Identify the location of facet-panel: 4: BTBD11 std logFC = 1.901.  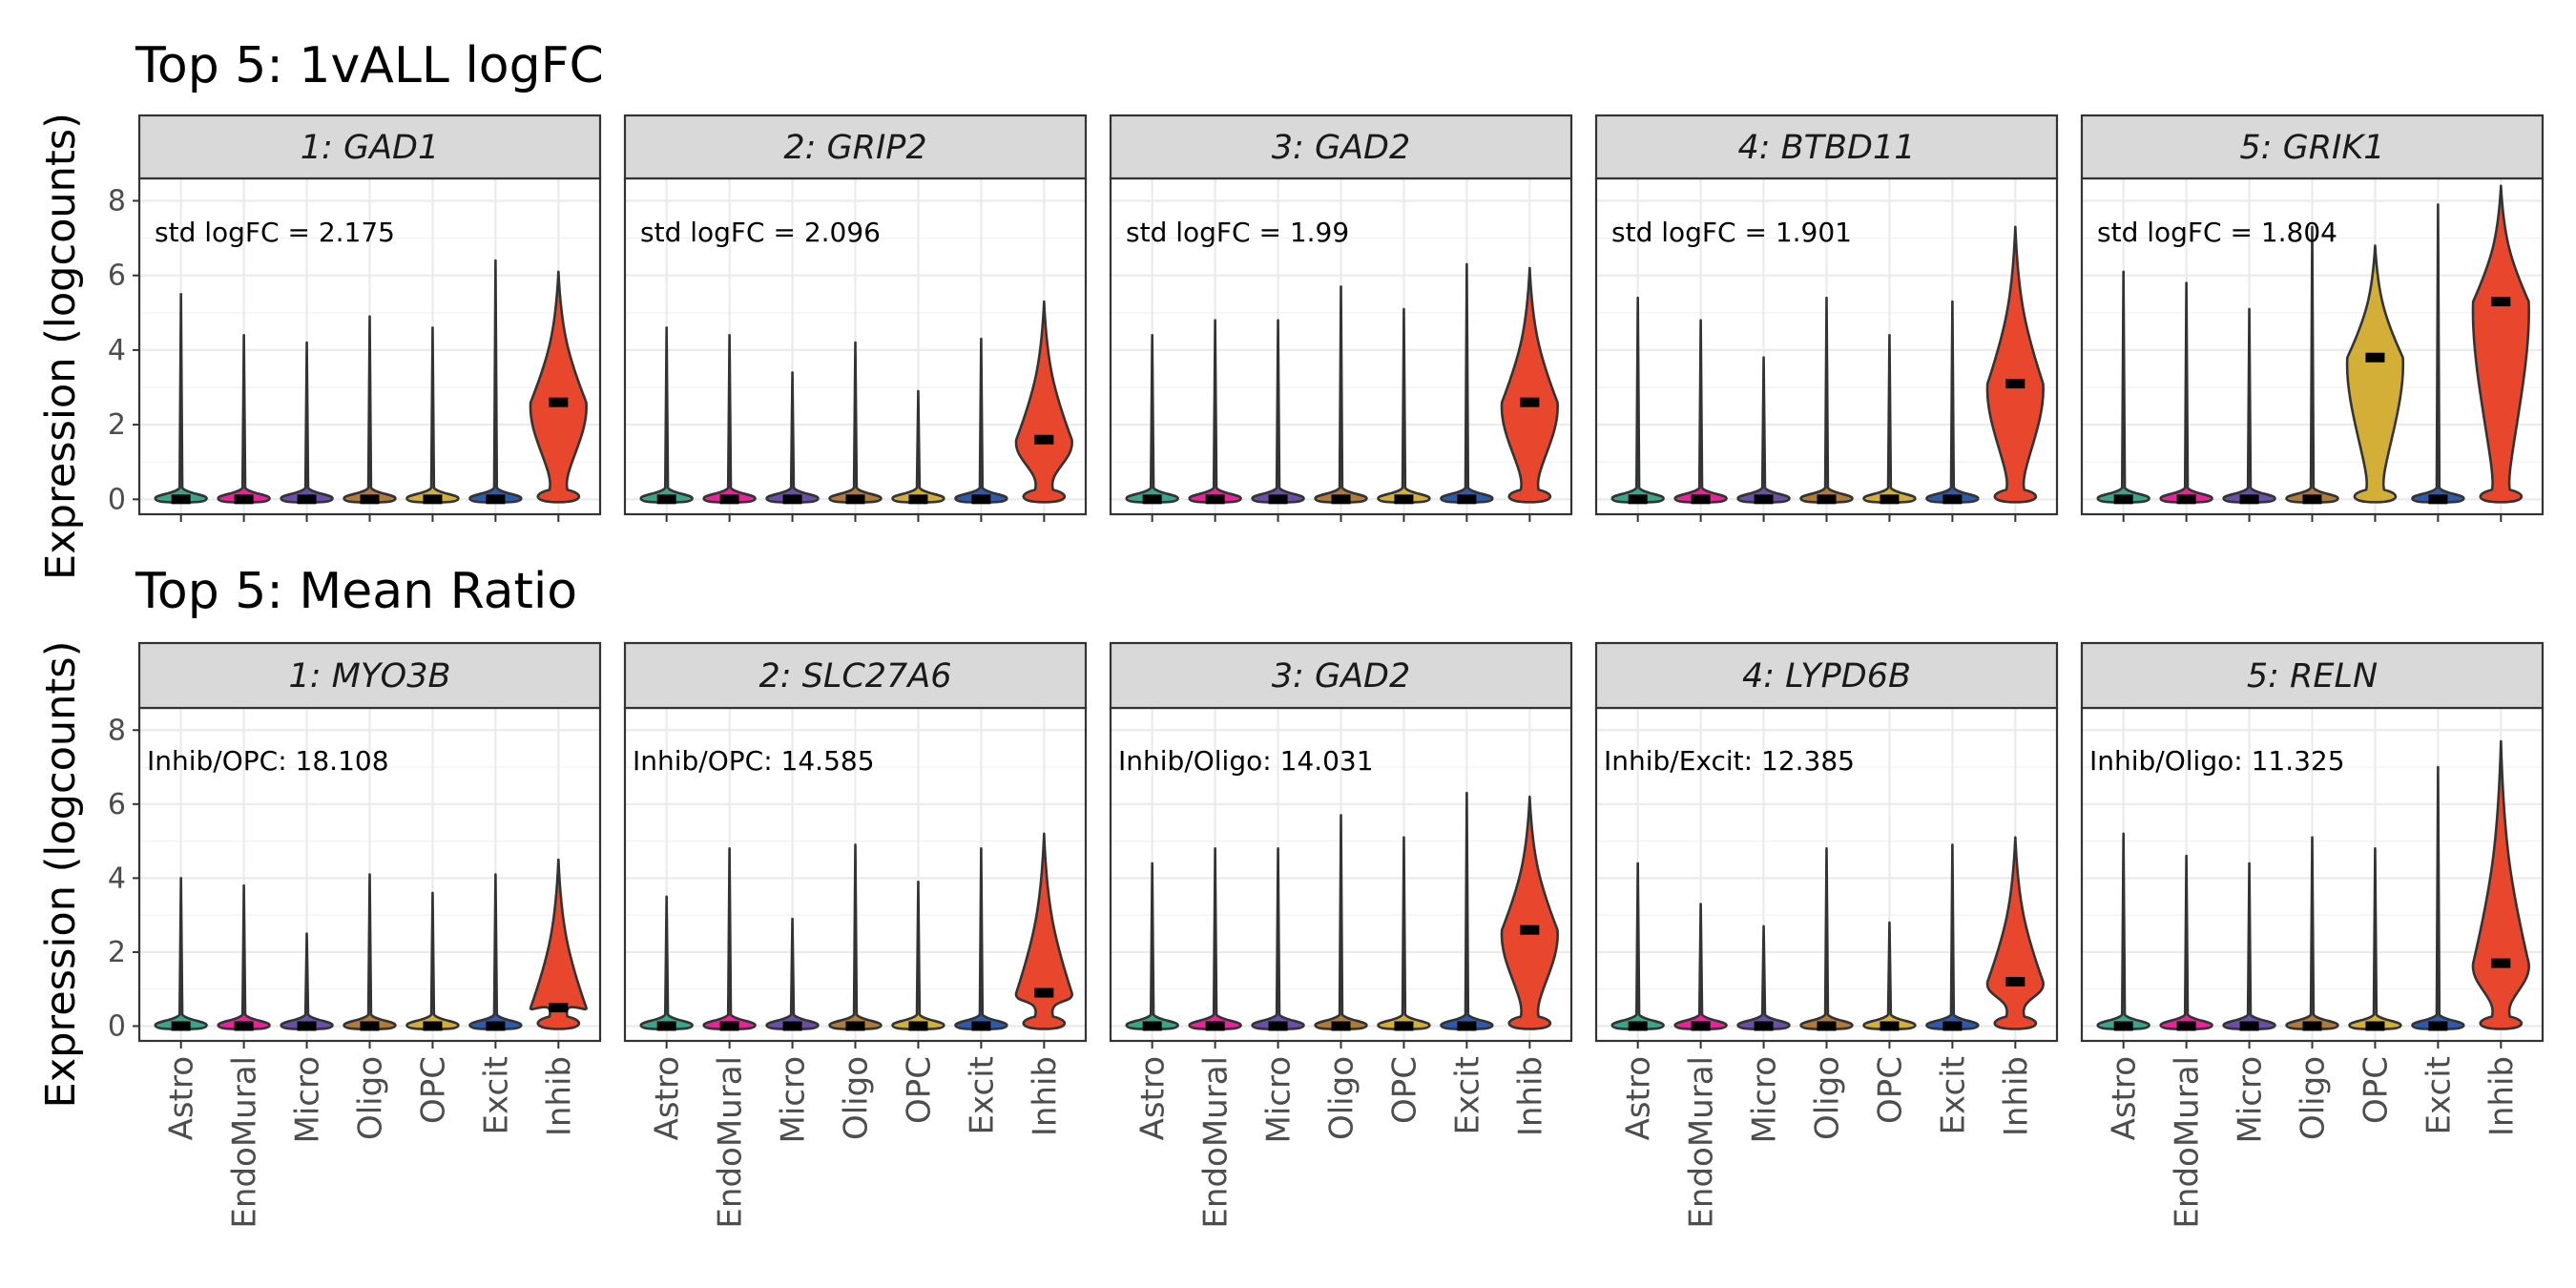
(1826, 318).